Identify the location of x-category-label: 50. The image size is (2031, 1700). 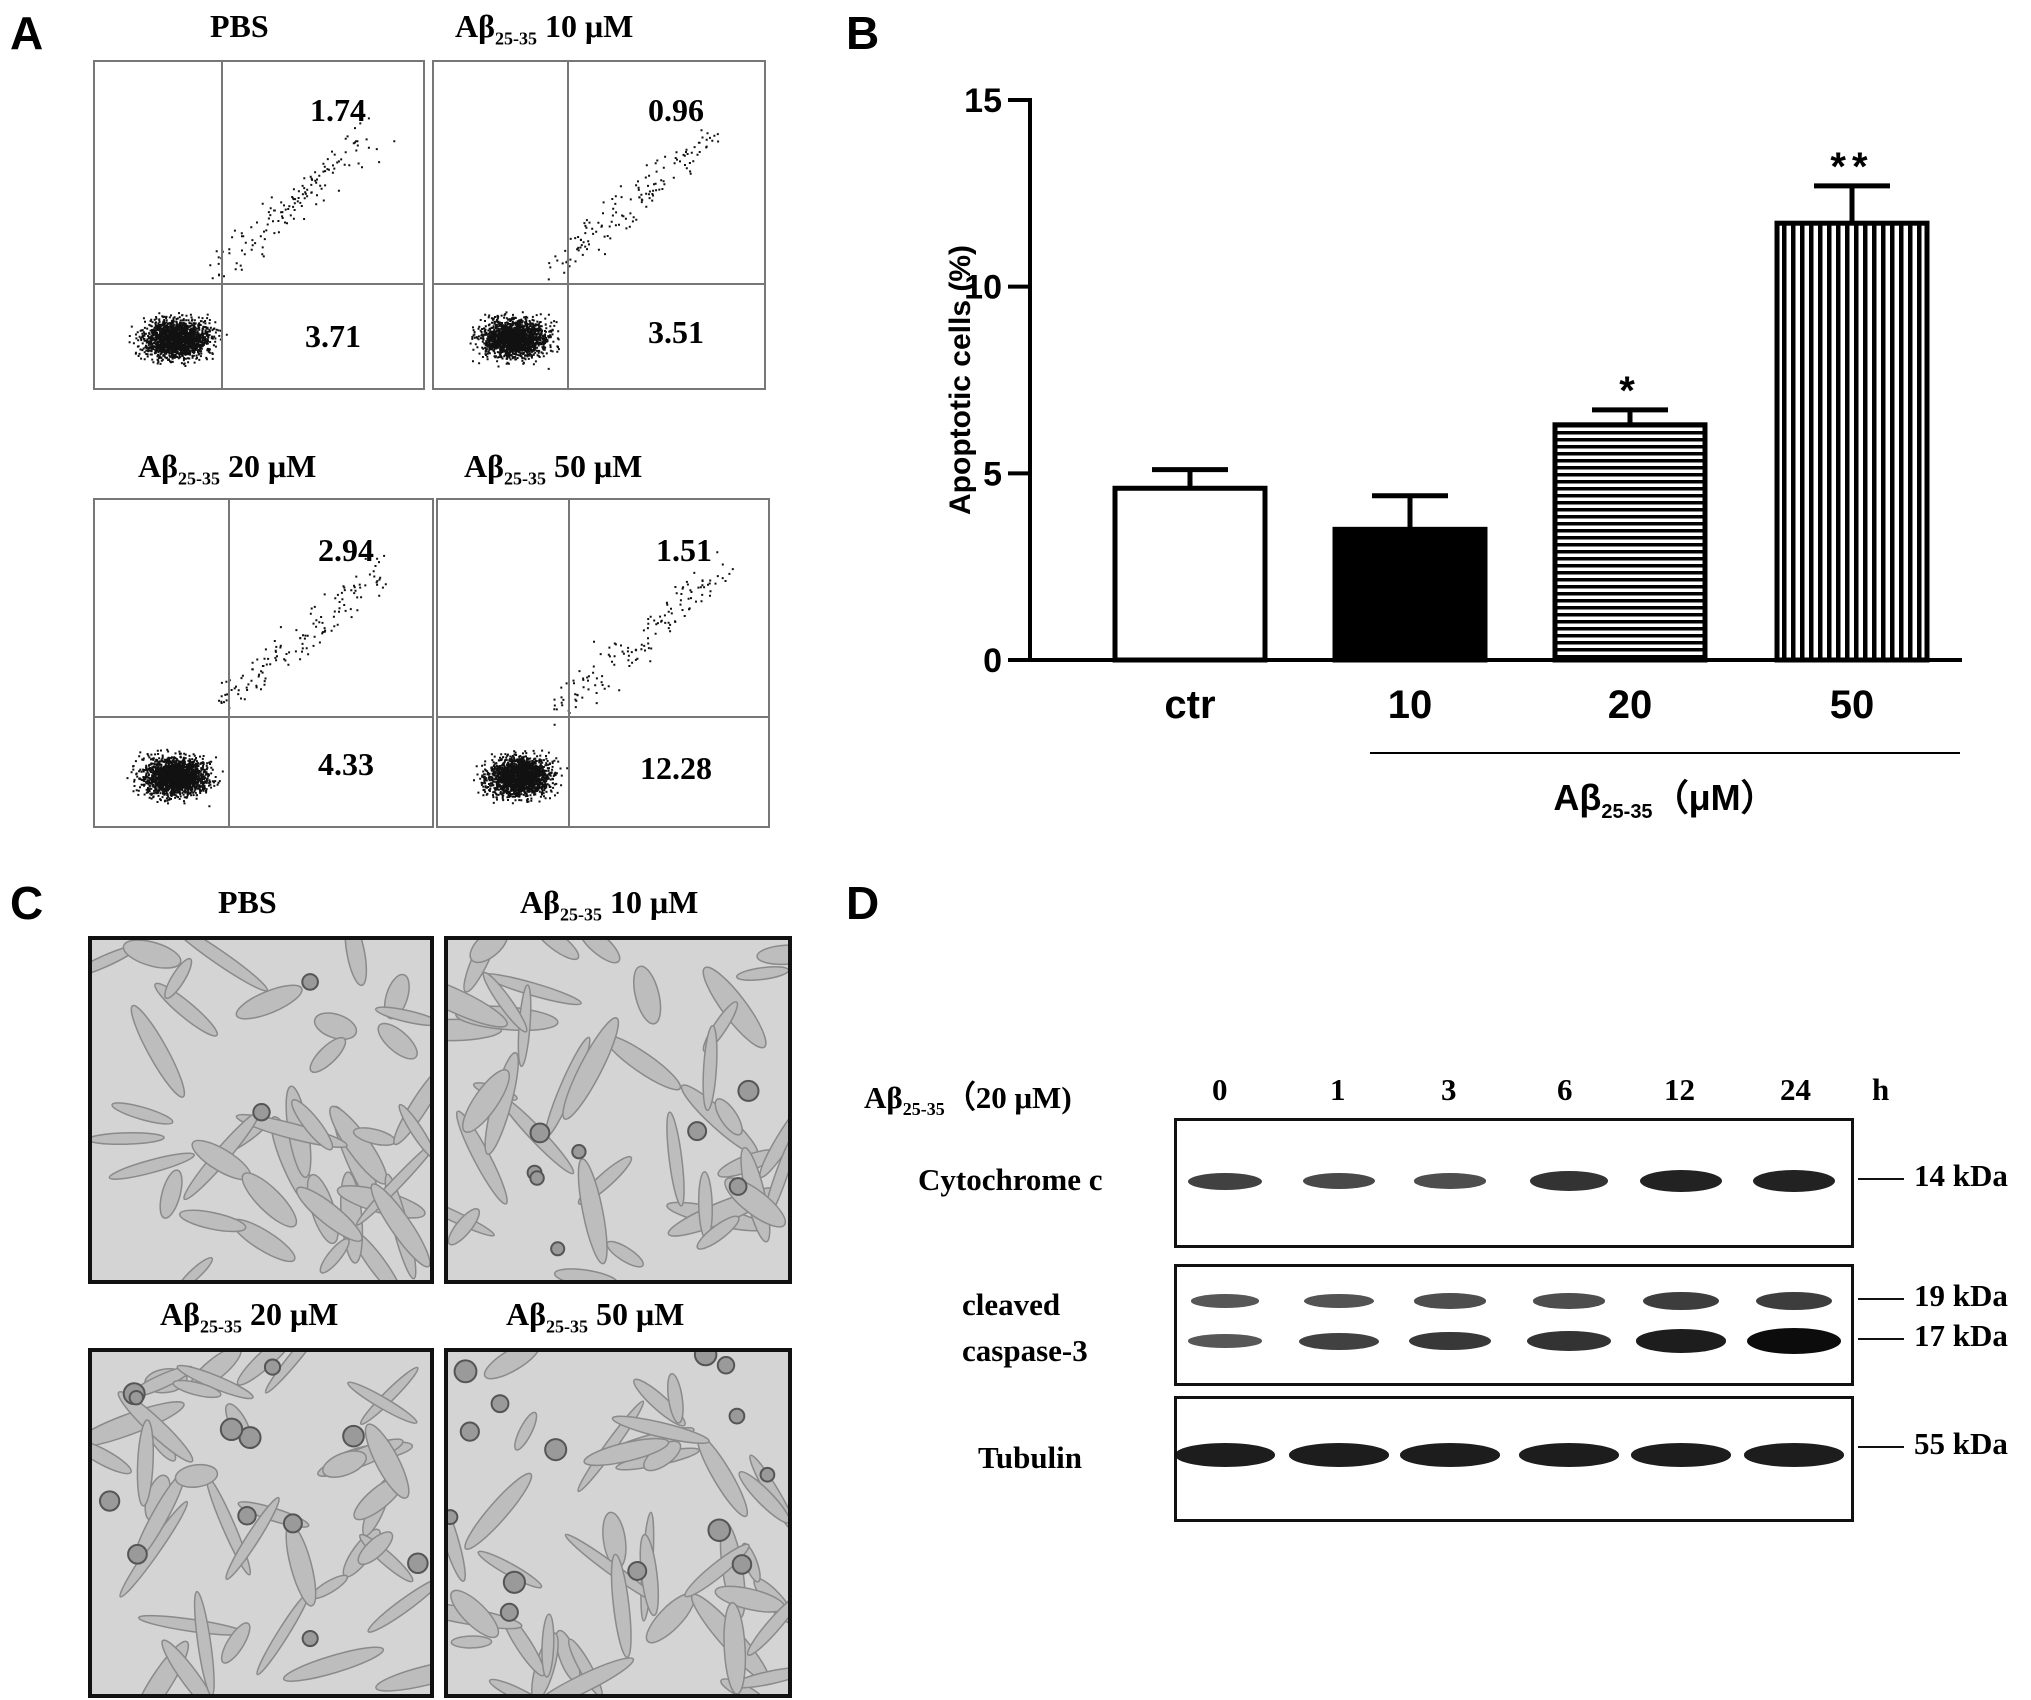
(1852, 705).